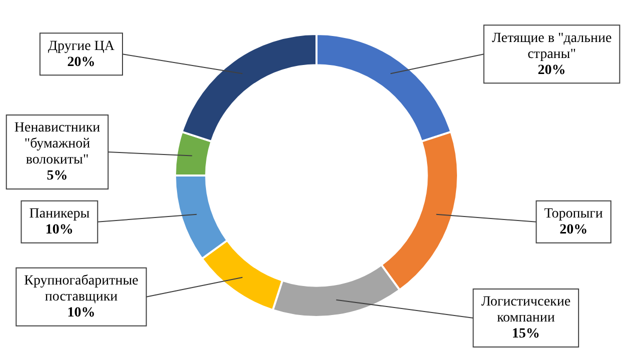  Describe the element at coordinates (526, 334) in the screenshot. I see `data-label: 15%` at that location.